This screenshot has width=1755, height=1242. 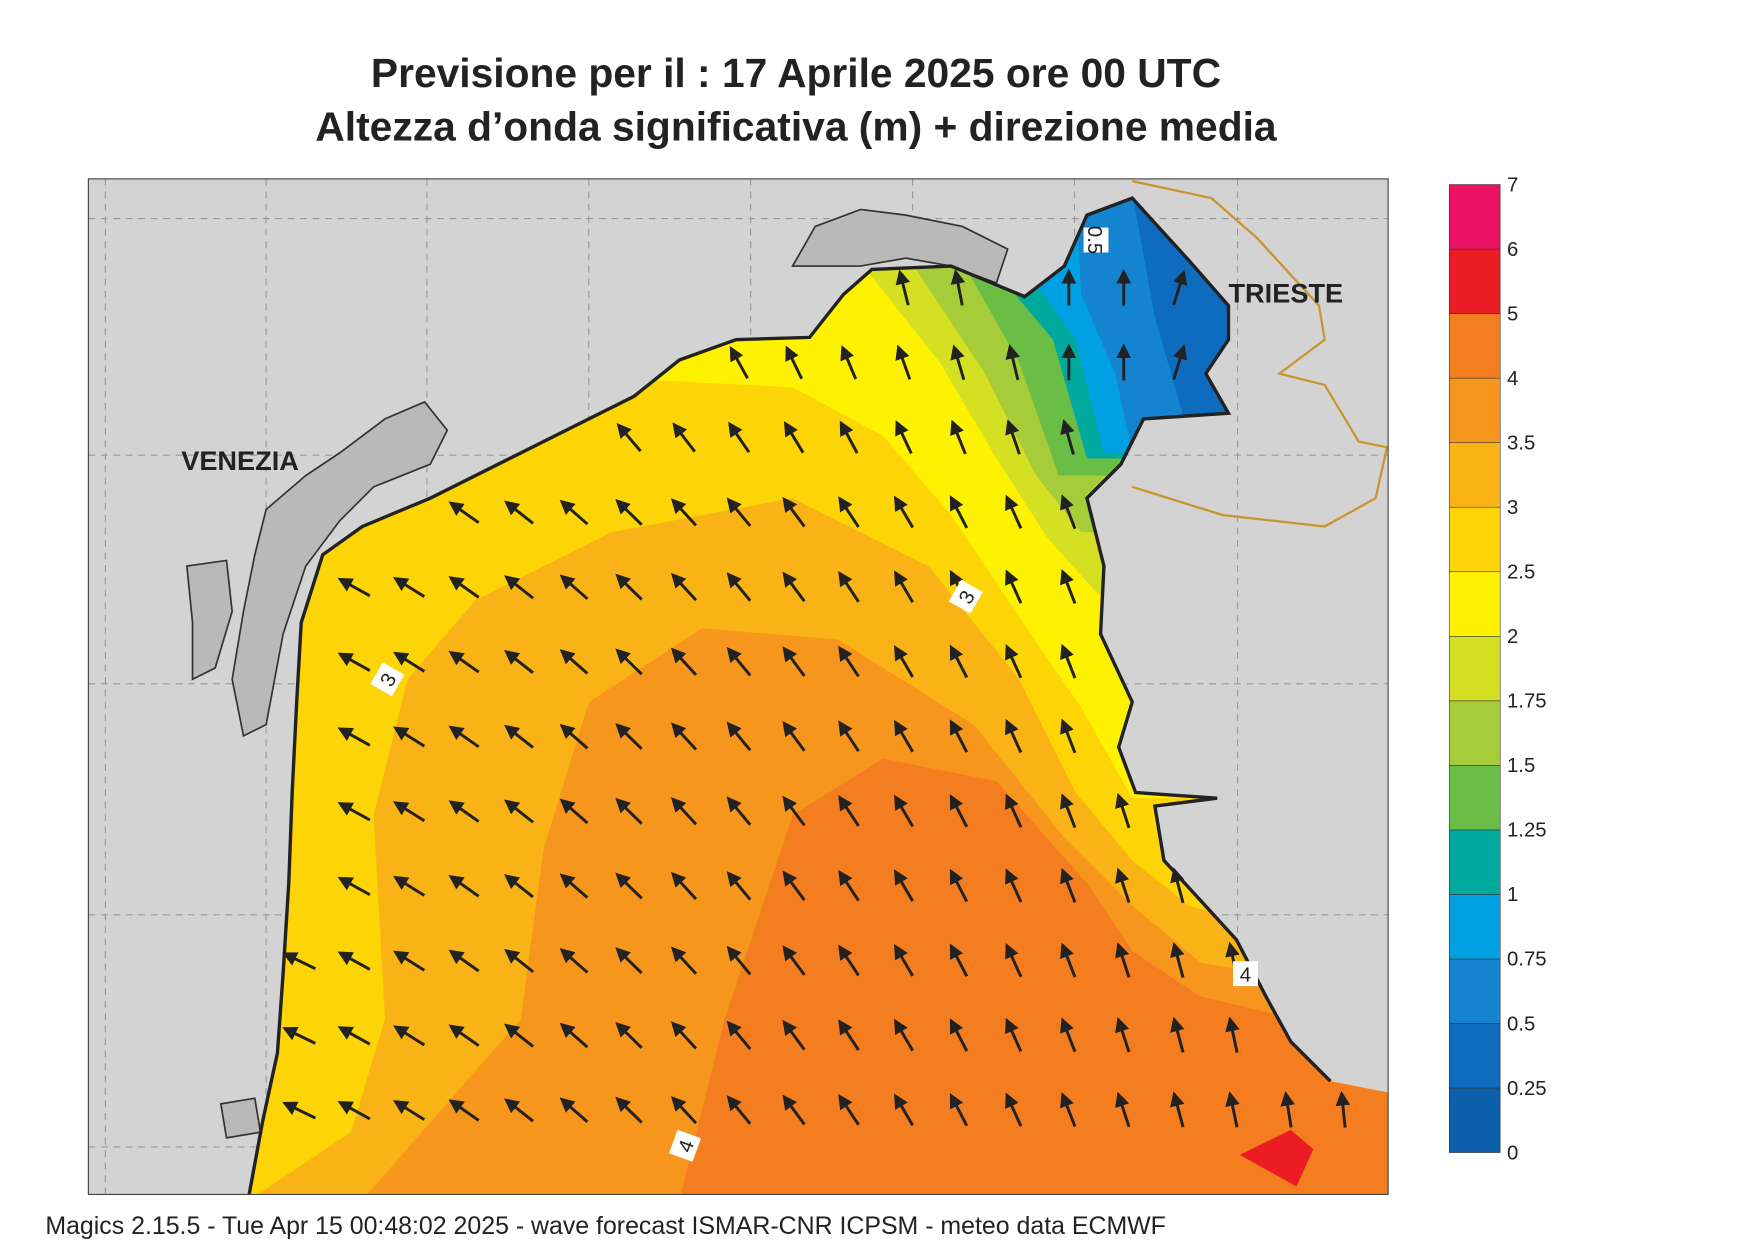 What do you see at coordinates (1512, 637) in the screenshot?
I see `colorbar-label: 2` at bounding box center [1512, 637].